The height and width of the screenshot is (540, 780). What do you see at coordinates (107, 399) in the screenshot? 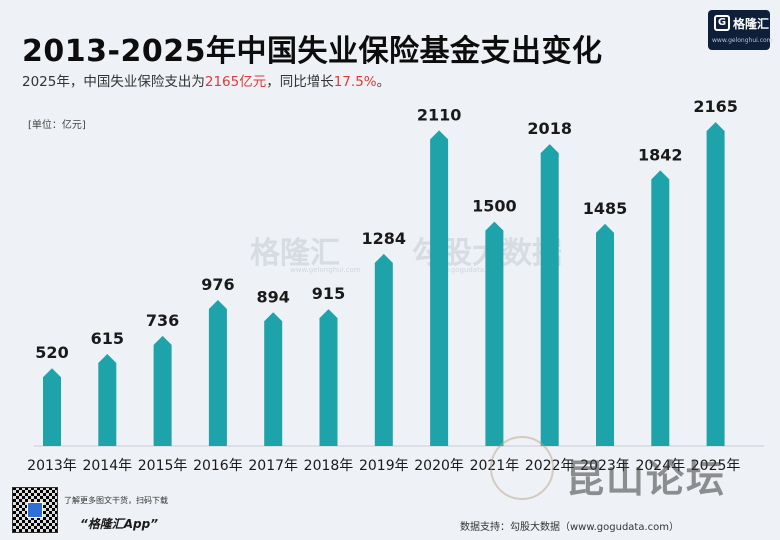
I see `bar-2014年` at bounding box center [107, 399].